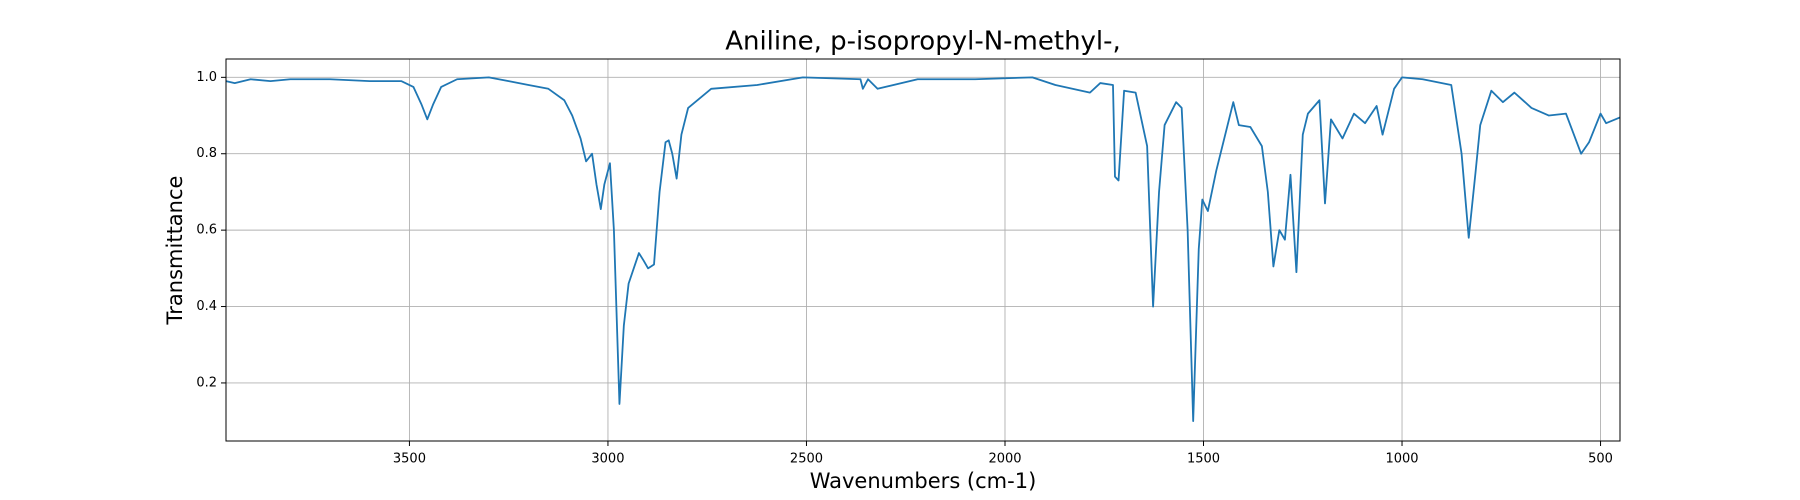 The image size is (1800, 500). I want to click on x-tick-label: 1500, so click(1203, 459).